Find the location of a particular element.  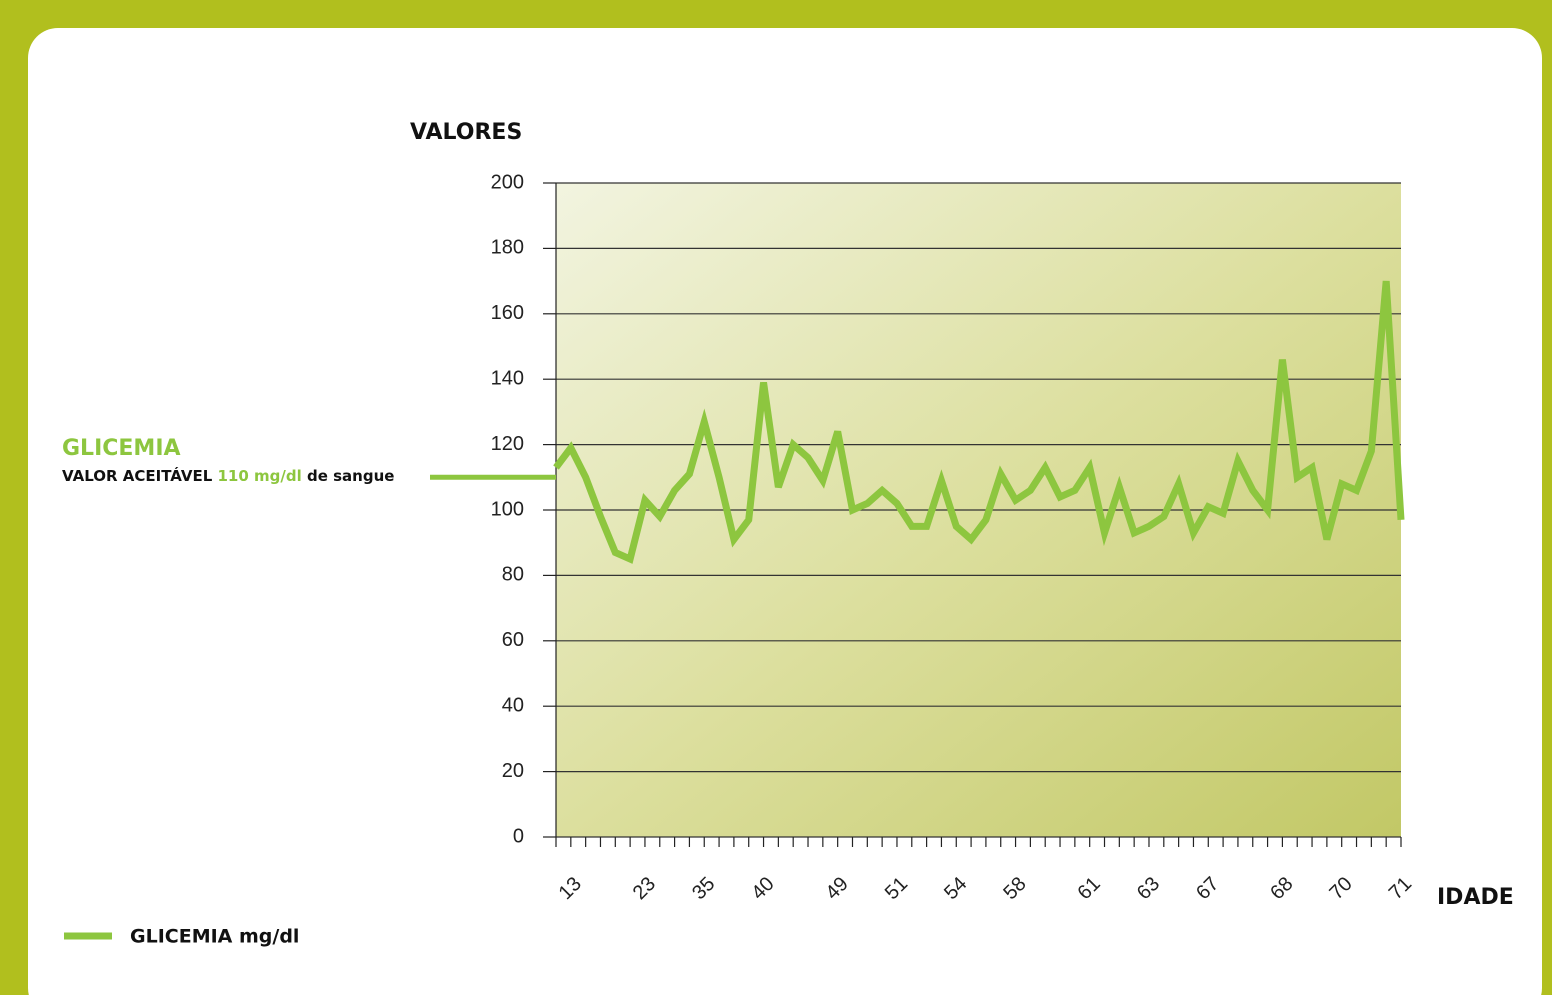

annotation-highlight: 110 mg/dl is located at coordinates (260, 476).